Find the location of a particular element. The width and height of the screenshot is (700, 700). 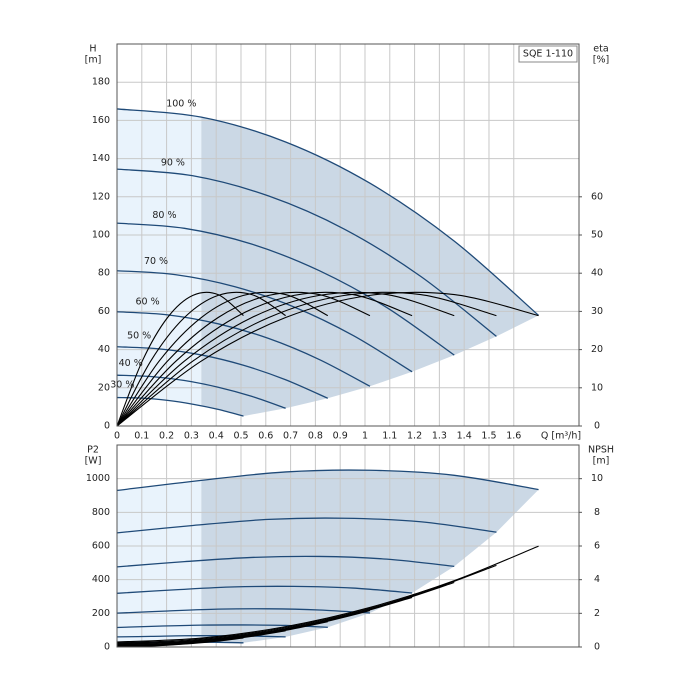

y2-tick-label: 20 is located at coordinates (597, 349).